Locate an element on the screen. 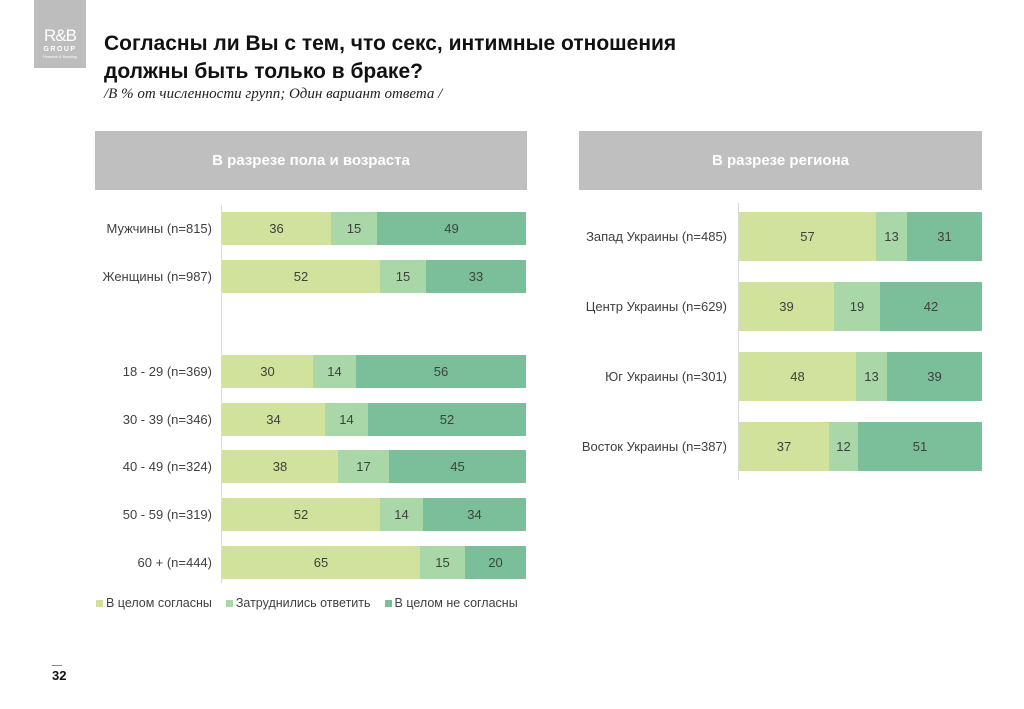 This screenshot has width=1024, height=709. page-number: 32 is located at coordinates (59, 675).